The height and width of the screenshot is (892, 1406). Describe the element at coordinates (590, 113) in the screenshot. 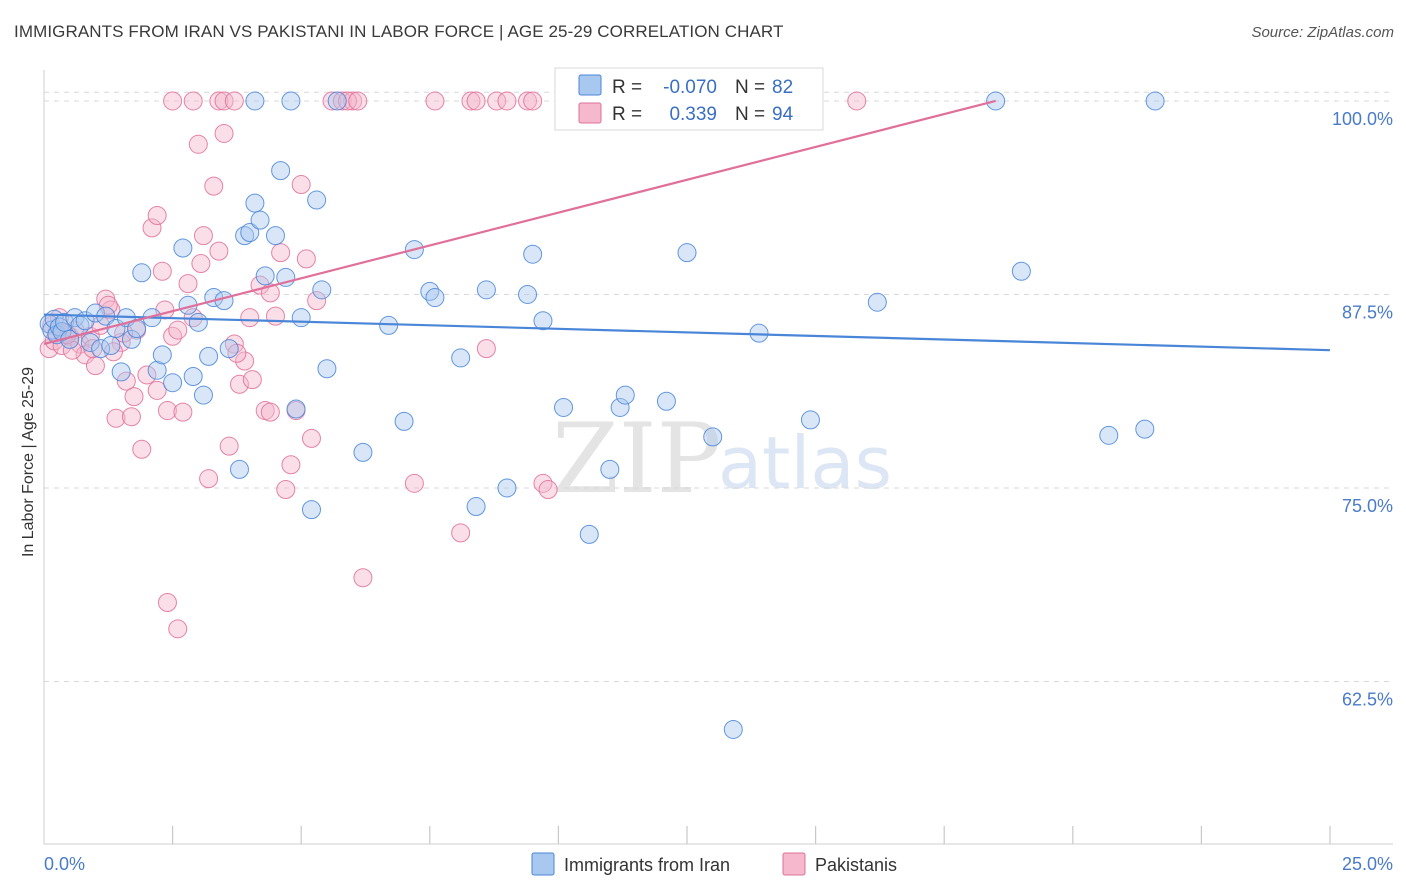

I see `legend-swatch-pink` at that location.